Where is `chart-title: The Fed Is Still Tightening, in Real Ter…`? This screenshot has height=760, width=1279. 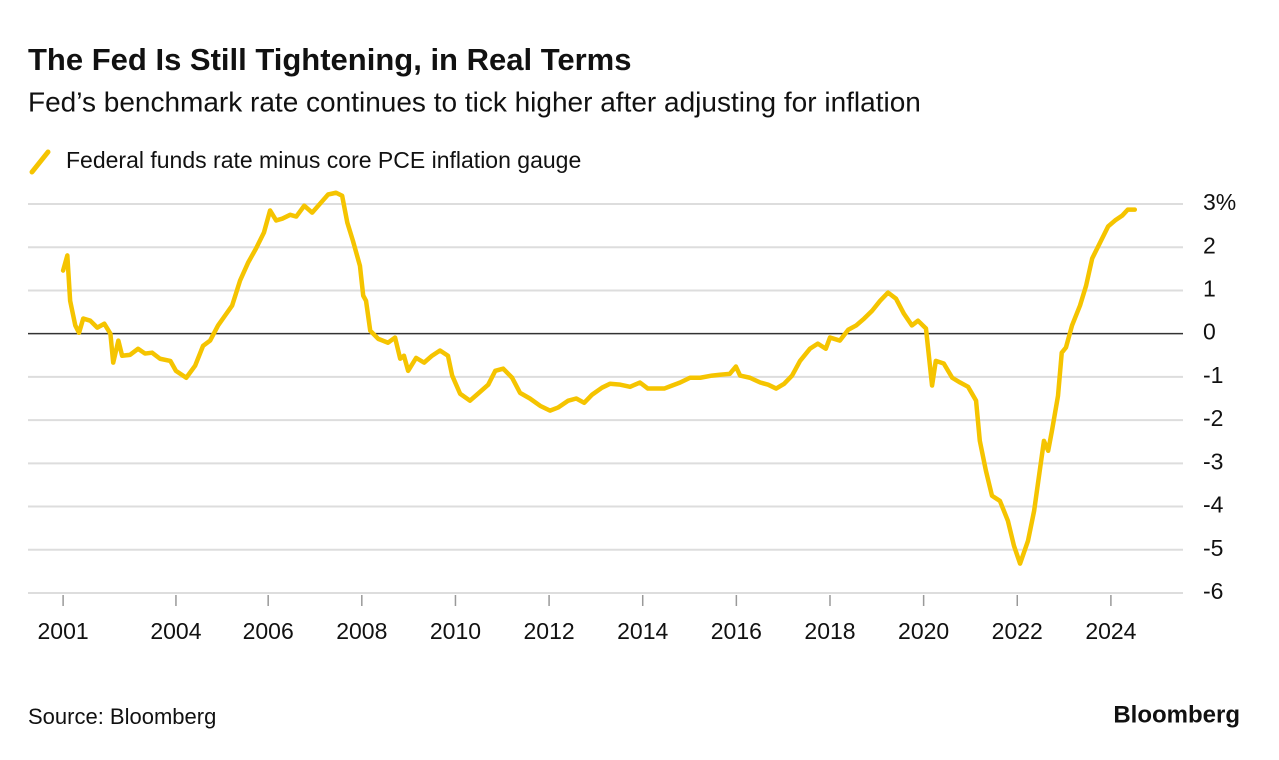 chart-title: The Fed Is Still Tightening, in Real Ter… is located at coordinates (329, 59).